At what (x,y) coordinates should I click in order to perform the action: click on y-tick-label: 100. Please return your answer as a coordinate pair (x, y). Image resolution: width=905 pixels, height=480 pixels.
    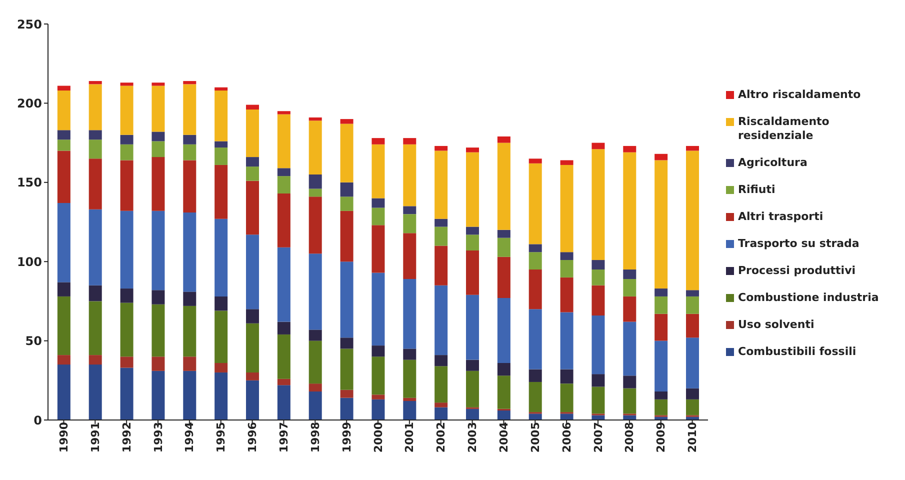
    Looking at the image, I should click on (29, 261).